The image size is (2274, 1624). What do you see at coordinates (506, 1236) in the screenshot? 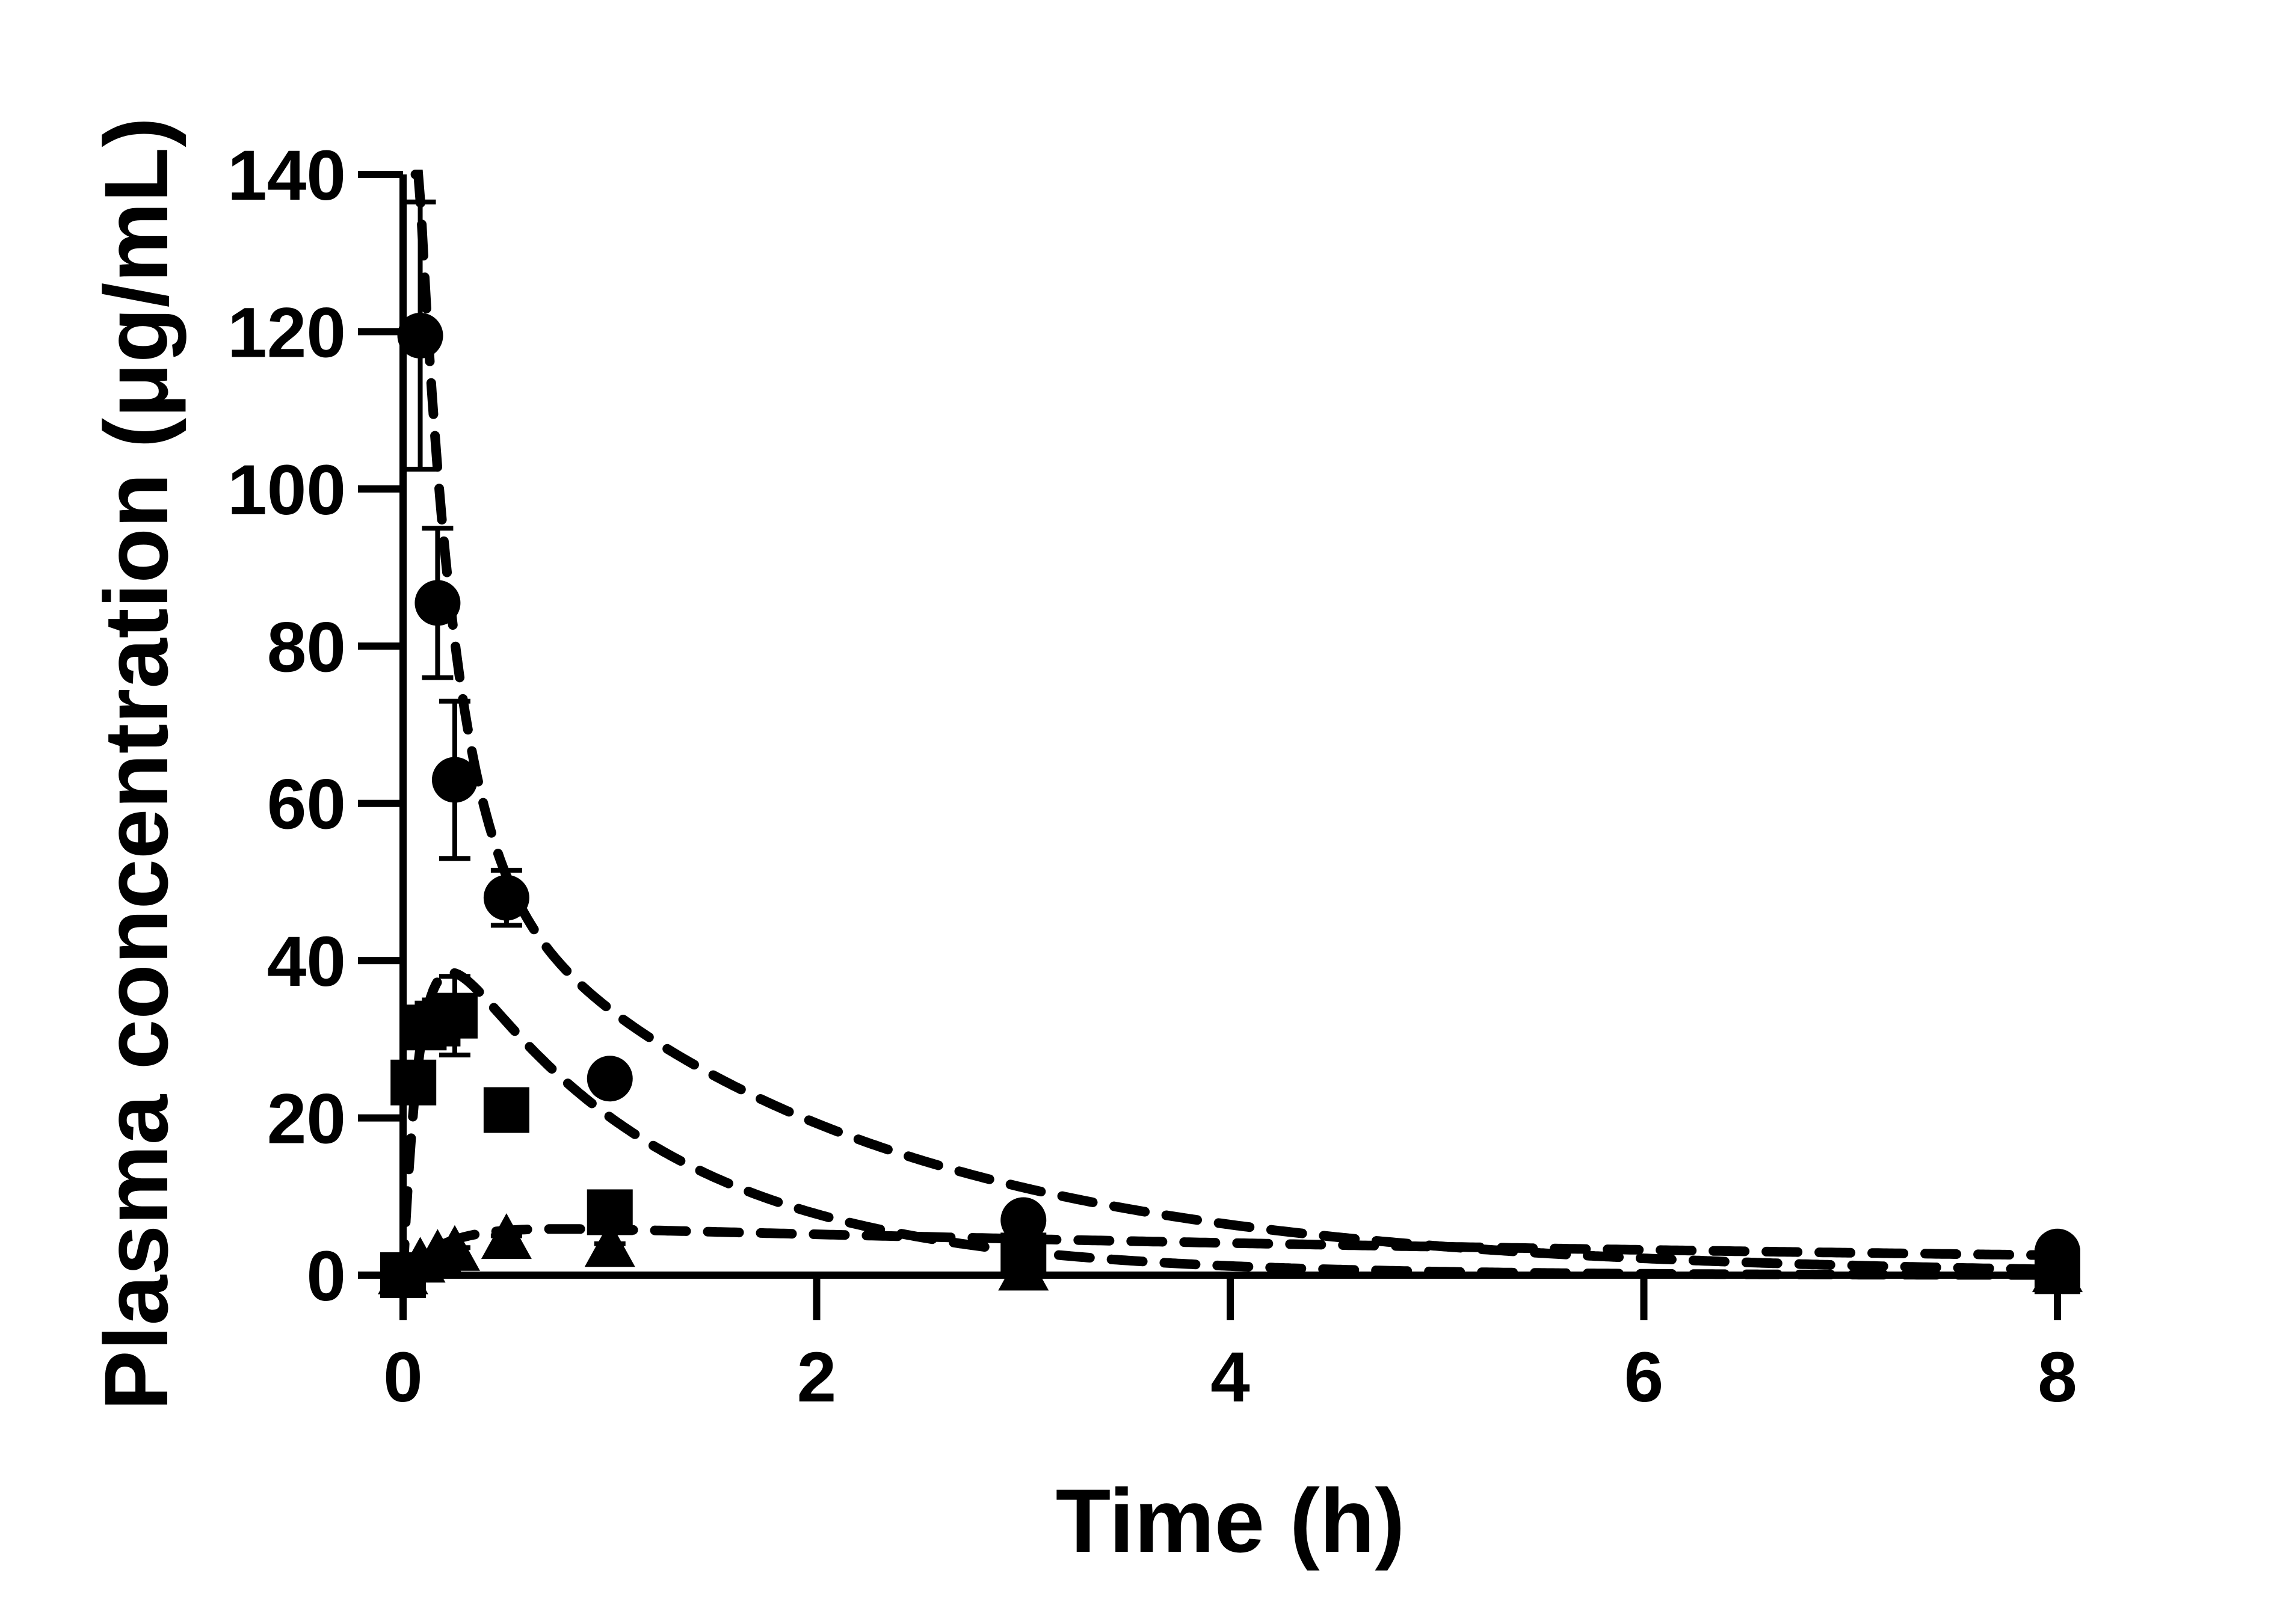
I see `triangle-marker-s3-p5` at bounding box center [506, 1236].